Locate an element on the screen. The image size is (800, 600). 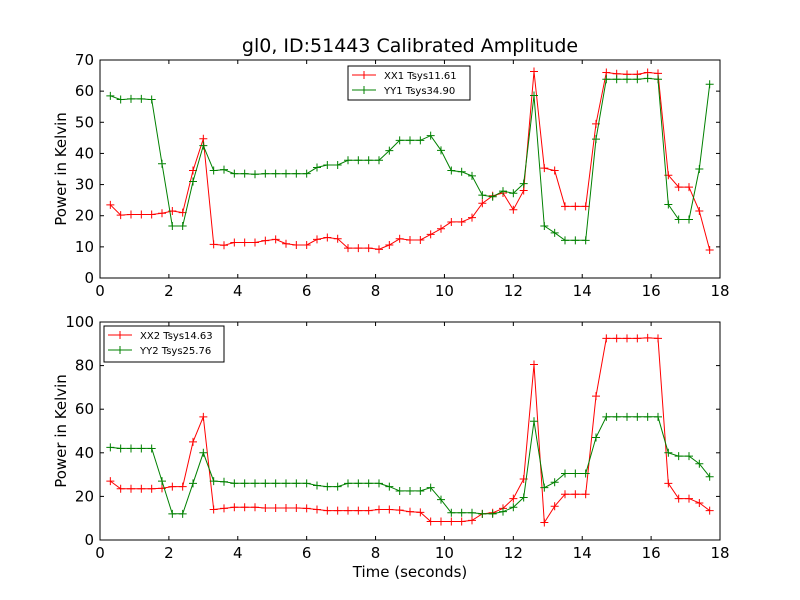
x-tick-label: 8 is located at coordinates (376, 553).